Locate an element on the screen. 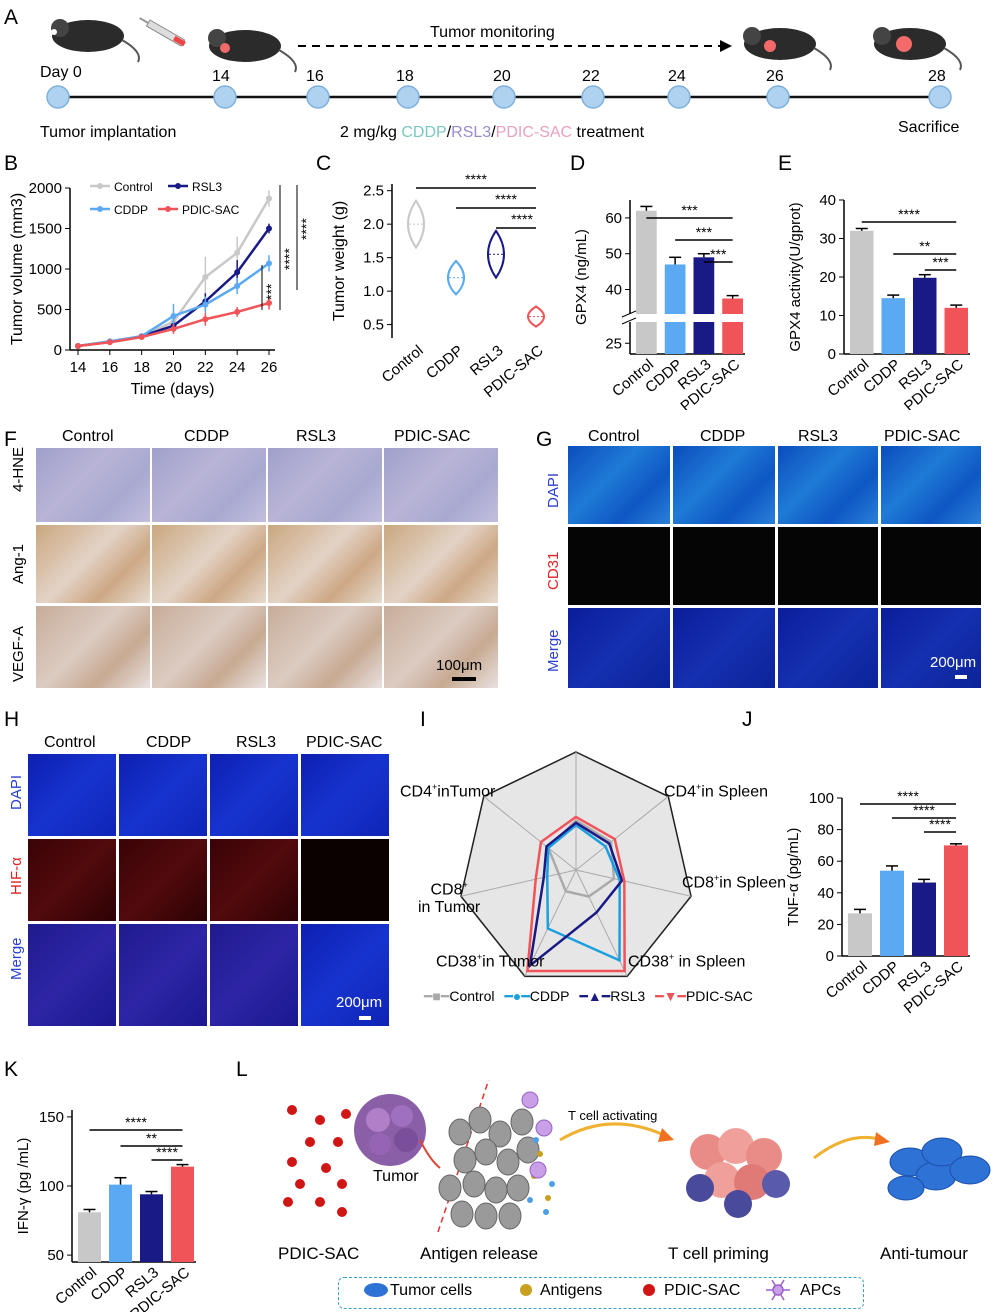  y-tick-label: 2.5 is located at coordinates (373, 191).